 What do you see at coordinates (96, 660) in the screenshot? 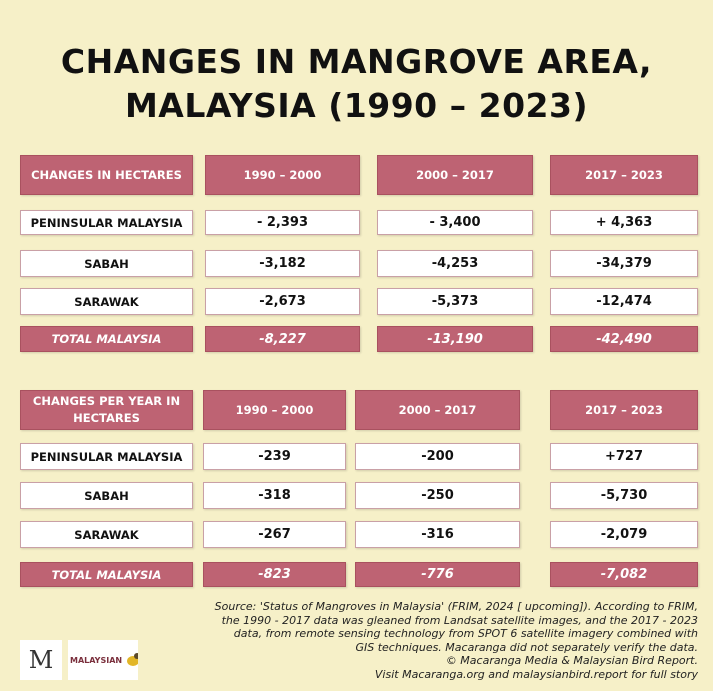
I see `logo-text: MALAYSIAN` at bounding box center [96, 660].